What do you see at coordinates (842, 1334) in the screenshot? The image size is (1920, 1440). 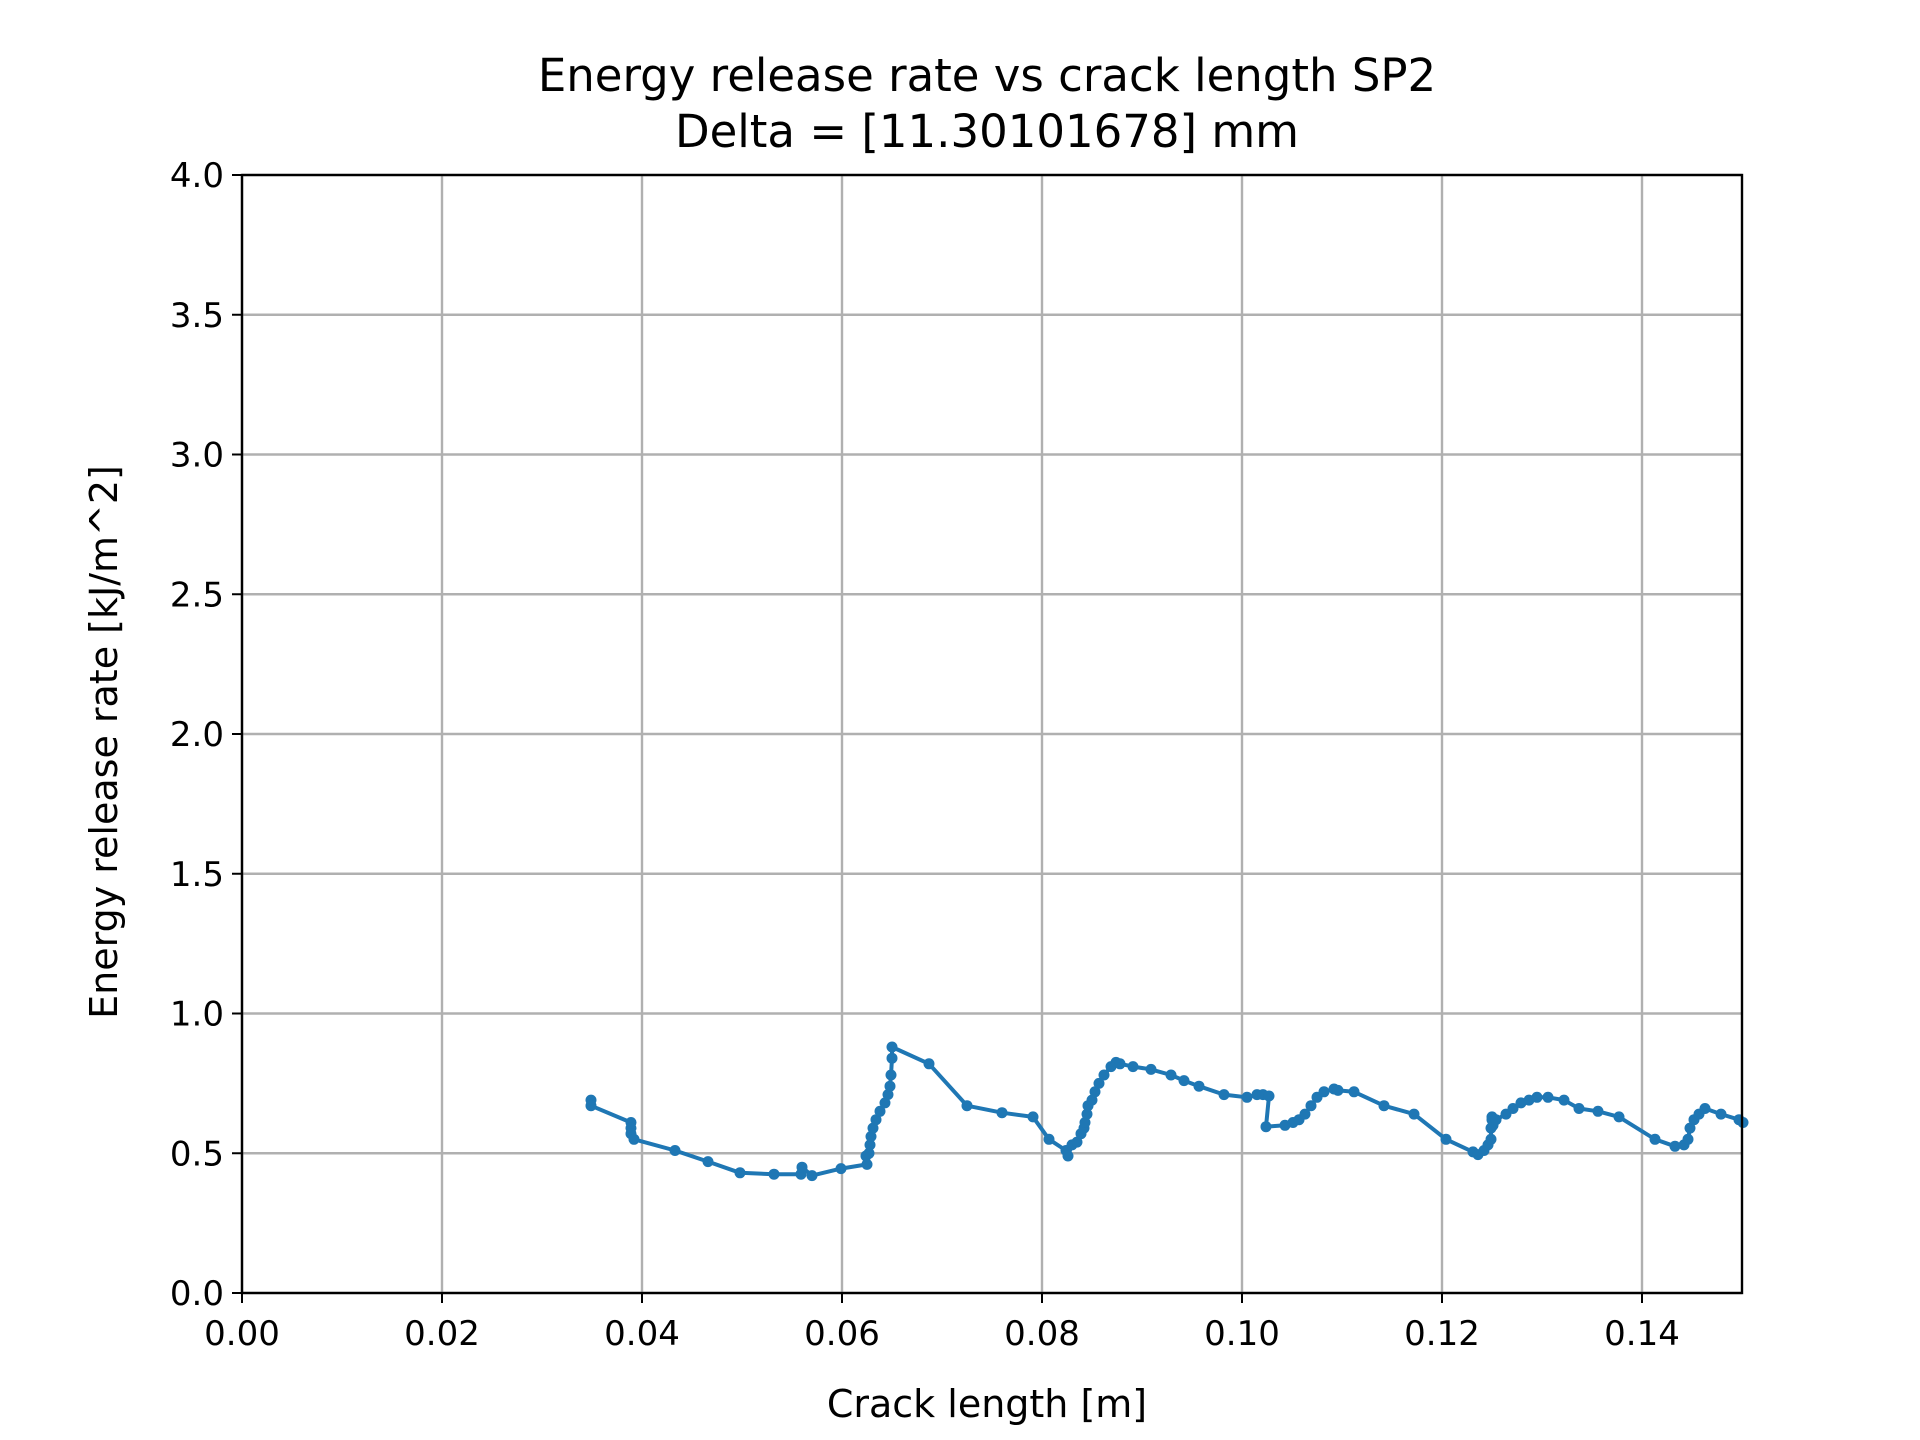 I see `x-tick-label: 0.06` at bounding box center [842, 1334].